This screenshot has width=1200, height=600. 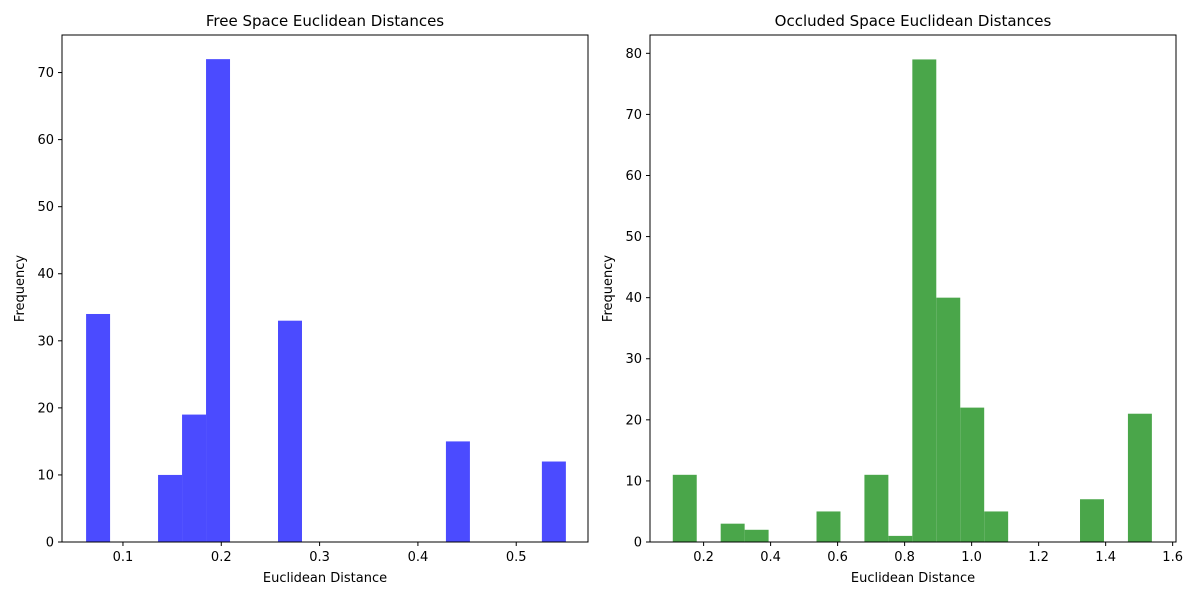 What do you see at coordinates (971, 557) in the screenshot?
I see `x-tick-label: 1.0` at bounding box center [971, 557].